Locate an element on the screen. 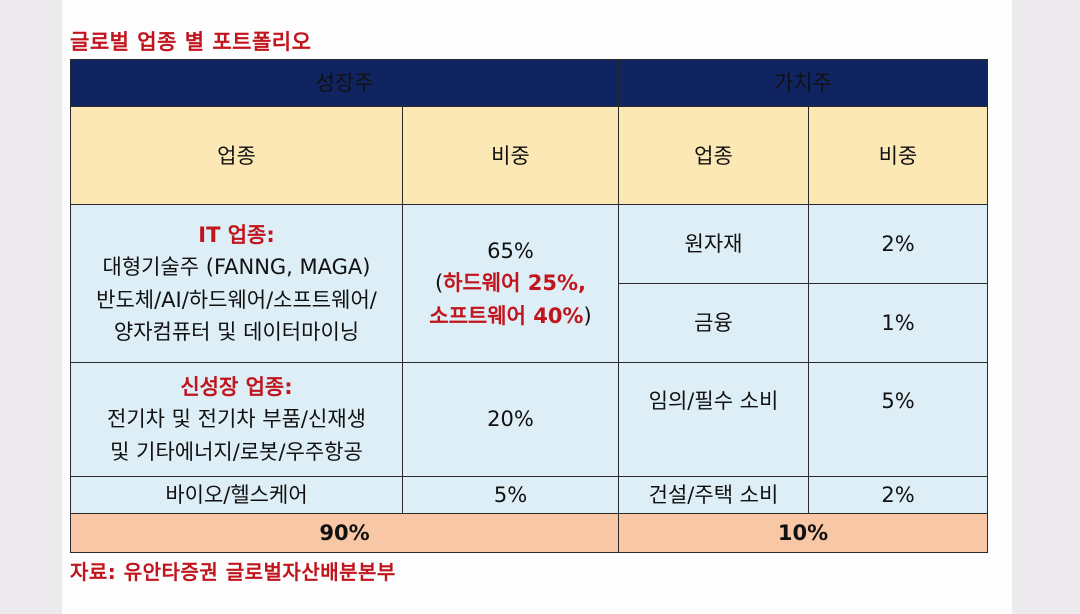 The width and height of the screenshot is (1080, 614). bio-sector-cell: 바이오/헬스케어 is located at coordinates (236, 495).